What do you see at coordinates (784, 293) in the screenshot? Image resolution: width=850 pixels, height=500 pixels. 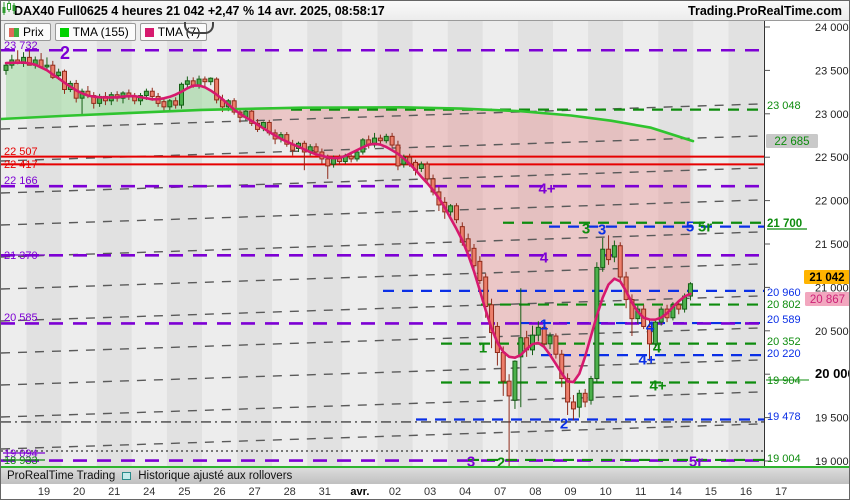 I see `axis-level-label: 20 960` at bounding box center [784, 293].